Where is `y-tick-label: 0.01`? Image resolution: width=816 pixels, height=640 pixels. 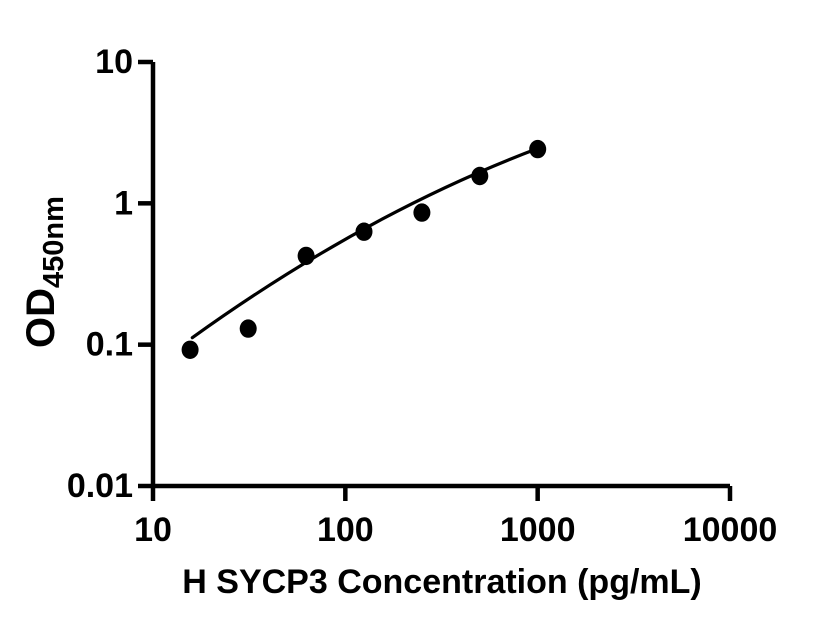
y-tick-label: 0.01 is located at coordinates (100, 486).